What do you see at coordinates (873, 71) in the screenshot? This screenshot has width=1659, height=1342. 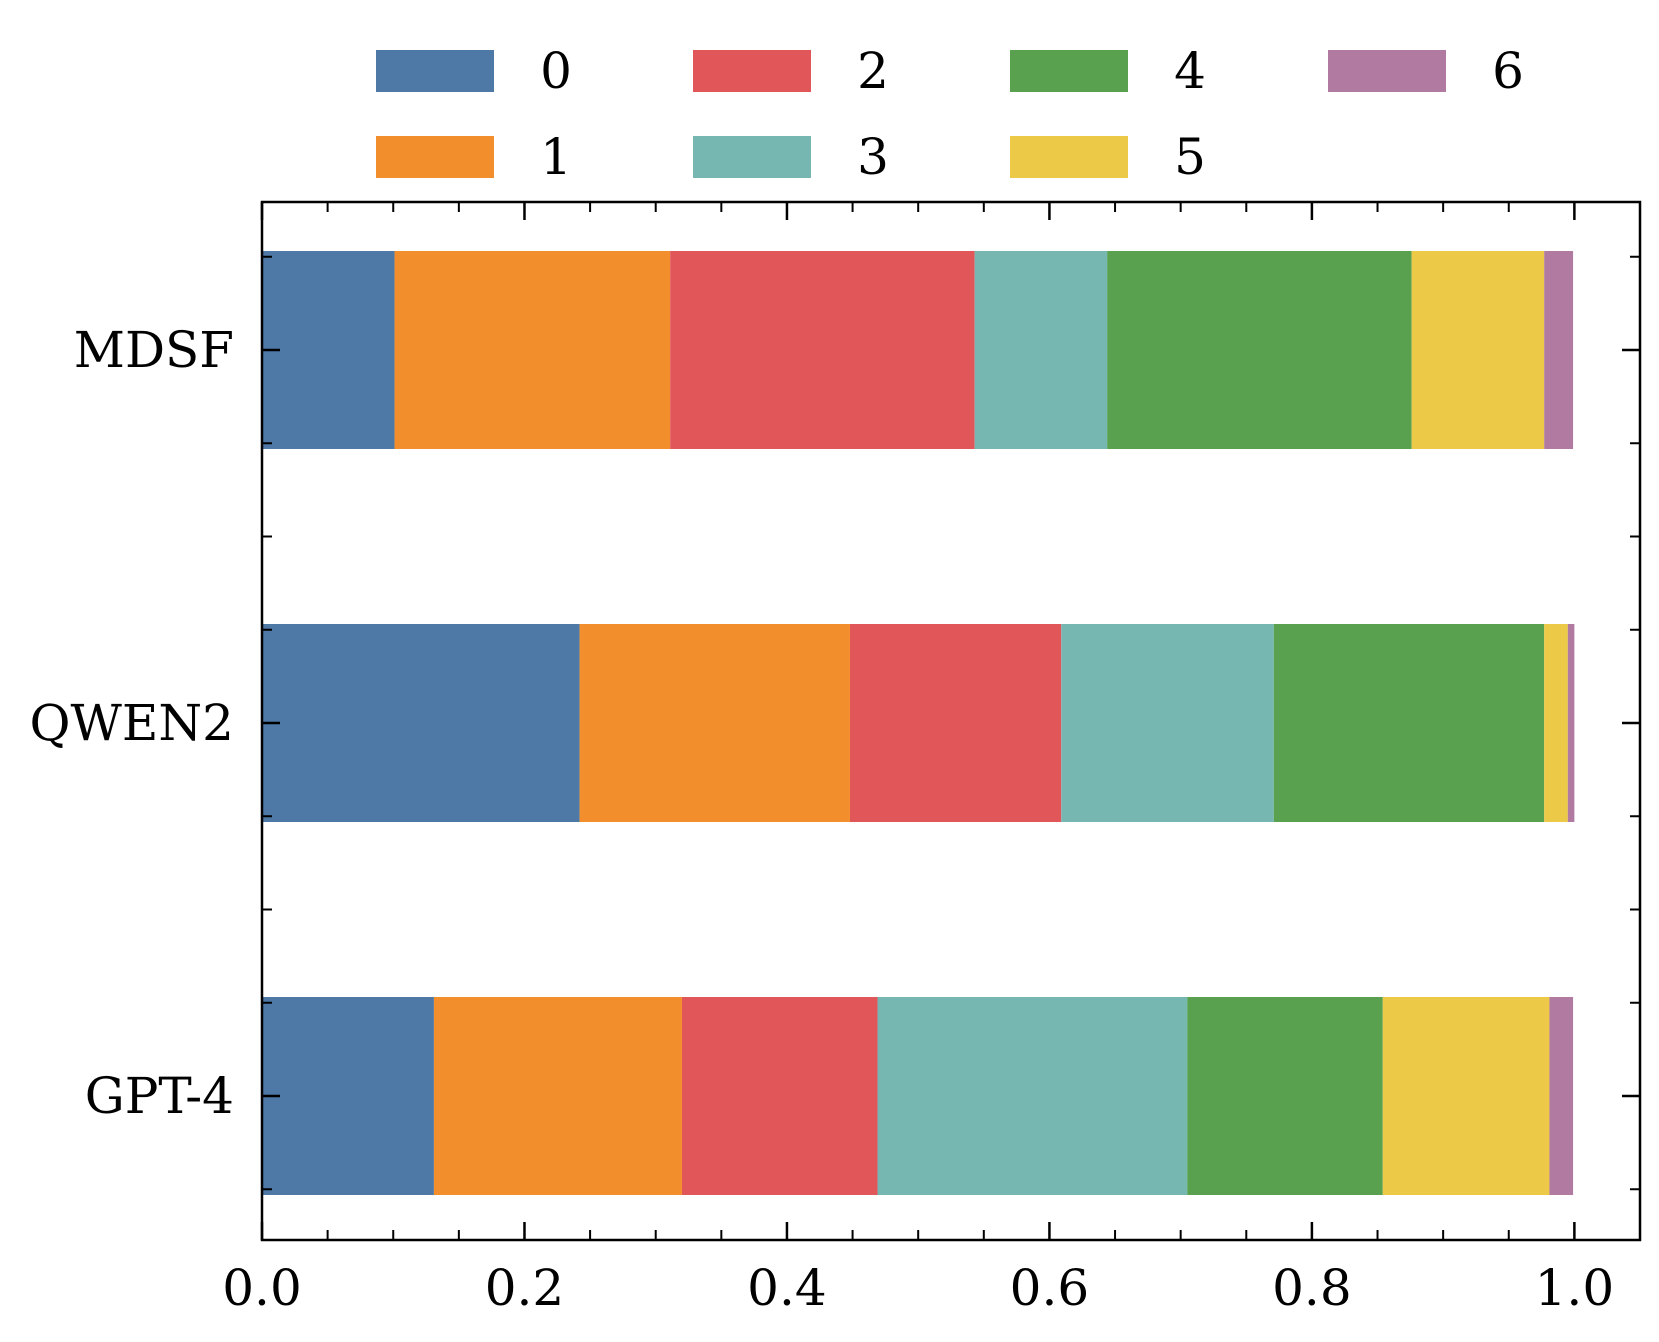 I see `legend-label-2: 2` at bounding box center [873, 71].